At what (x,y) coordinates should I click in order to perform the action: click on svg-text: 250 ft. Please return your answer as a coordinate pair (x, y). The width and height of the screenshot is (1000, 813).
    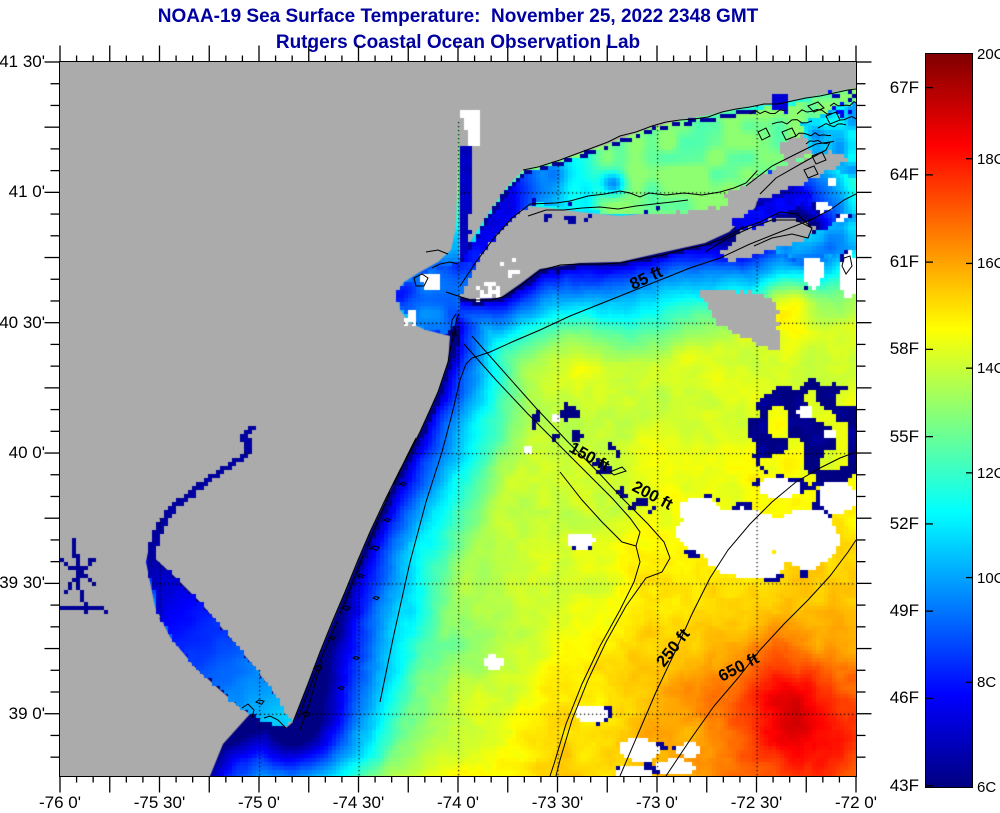
    Looking at the image, I should click on (673, 647).